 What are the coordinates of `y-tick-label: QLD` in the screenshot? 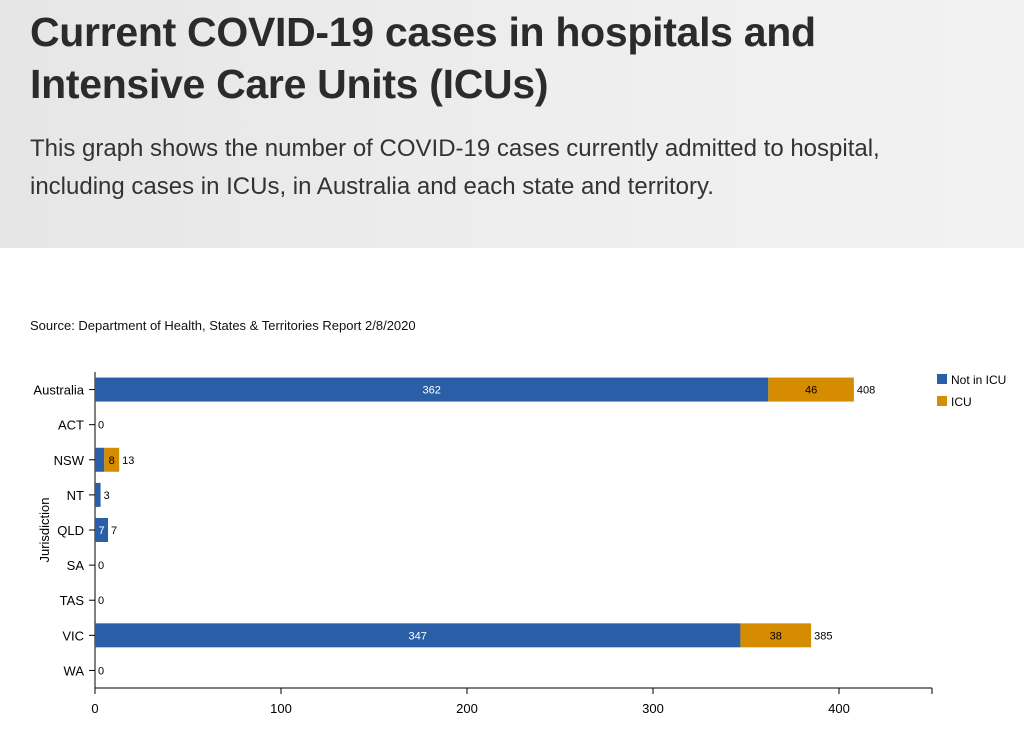 It's located at (70, 530).